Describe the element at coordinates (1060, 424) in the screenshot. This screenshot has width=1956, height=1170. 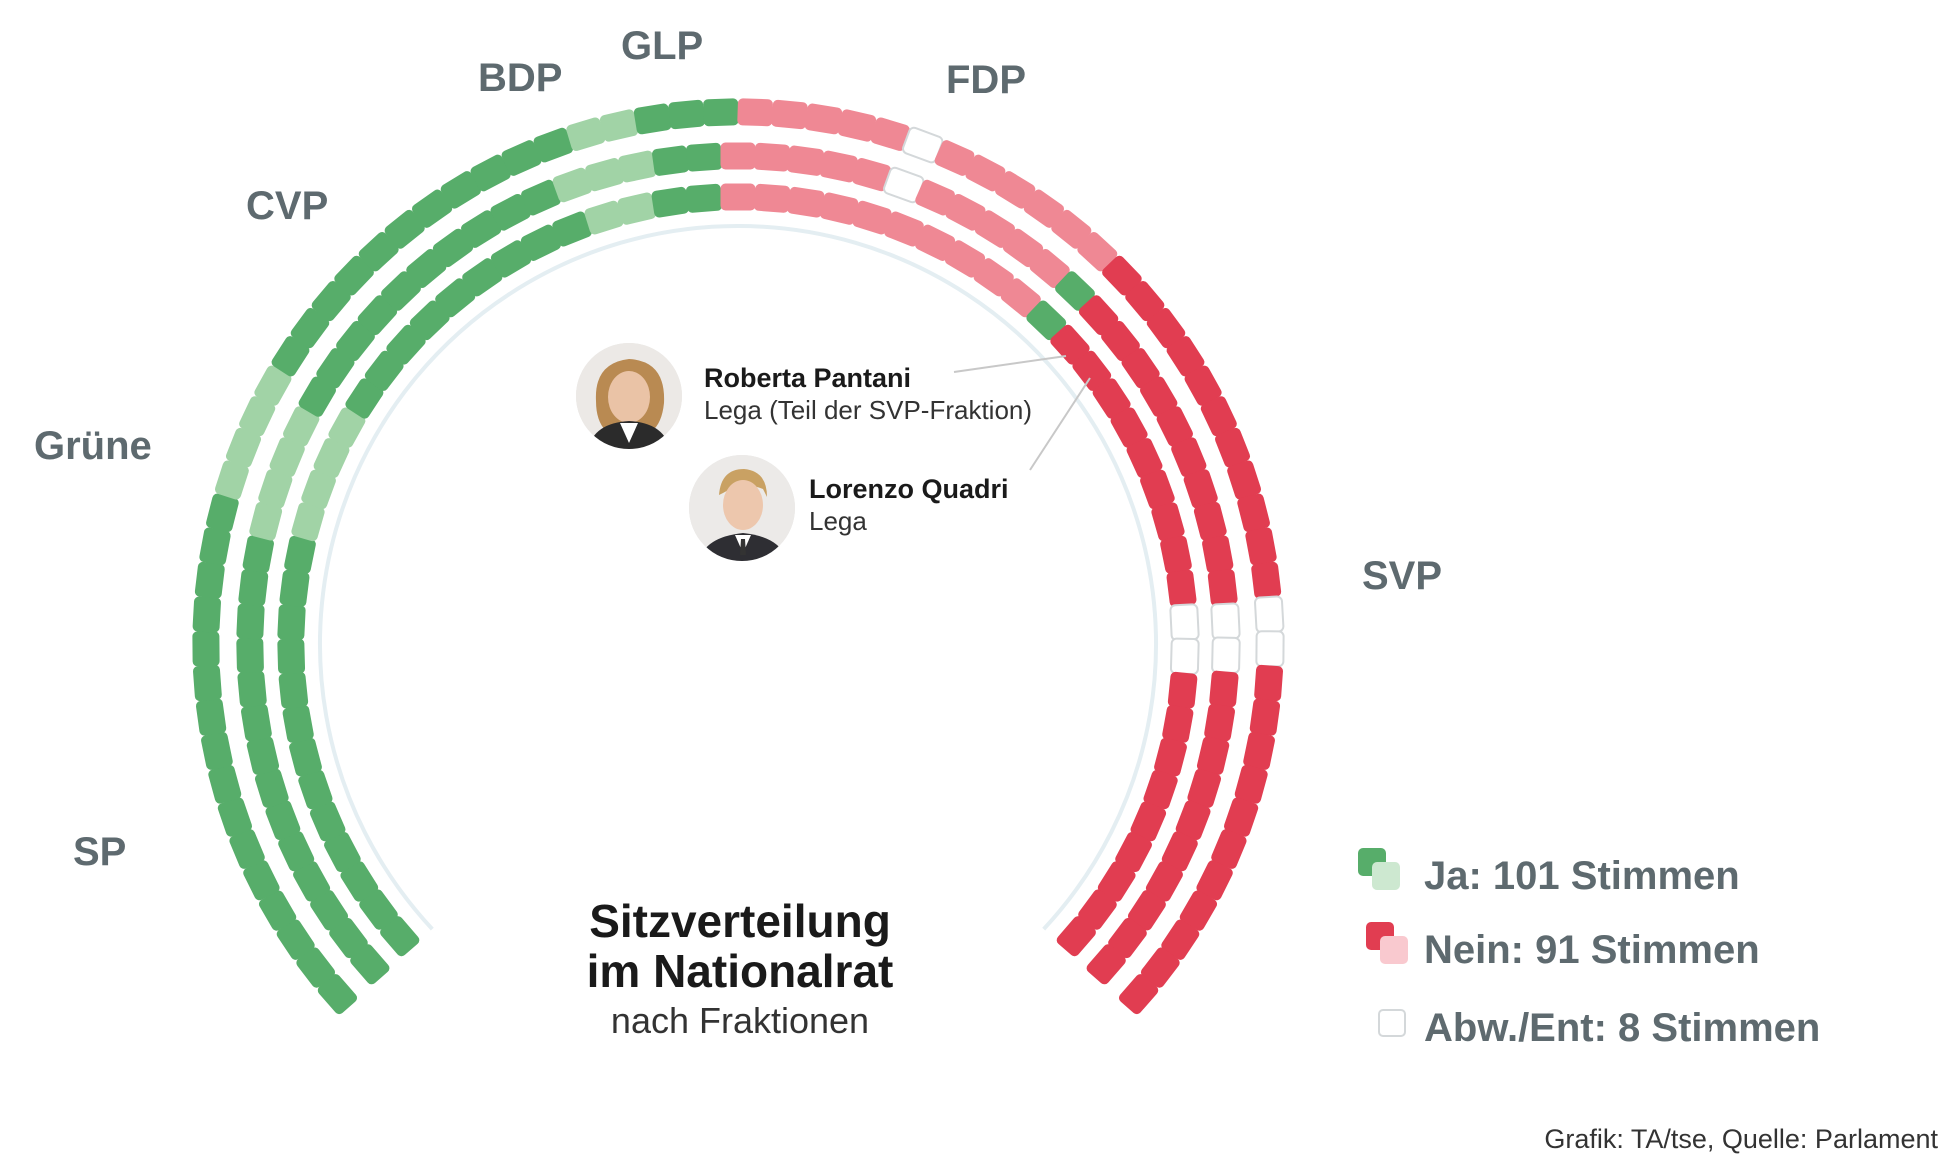
I see `leader-line-quadri` at that location.